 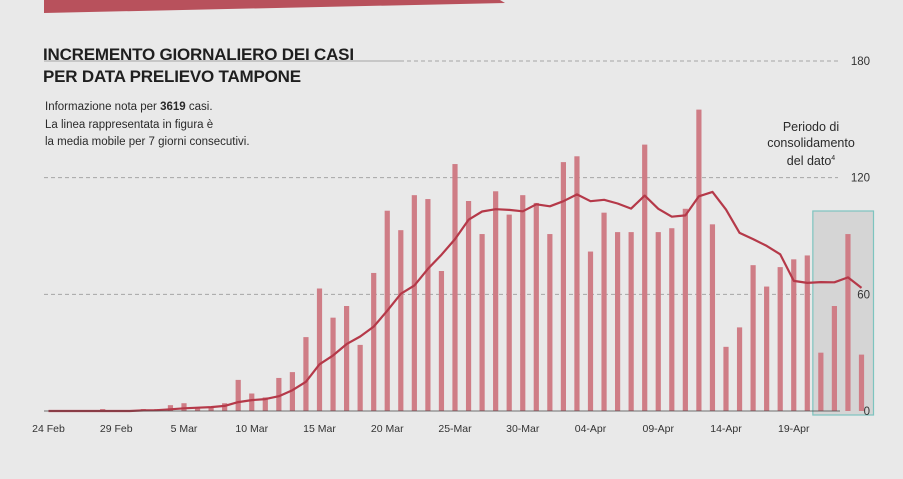 What do you see at coordinates (116, 429) in the screenshot?
I see `x-tick-label: 29 Feb` at bounding box center [116, 429].